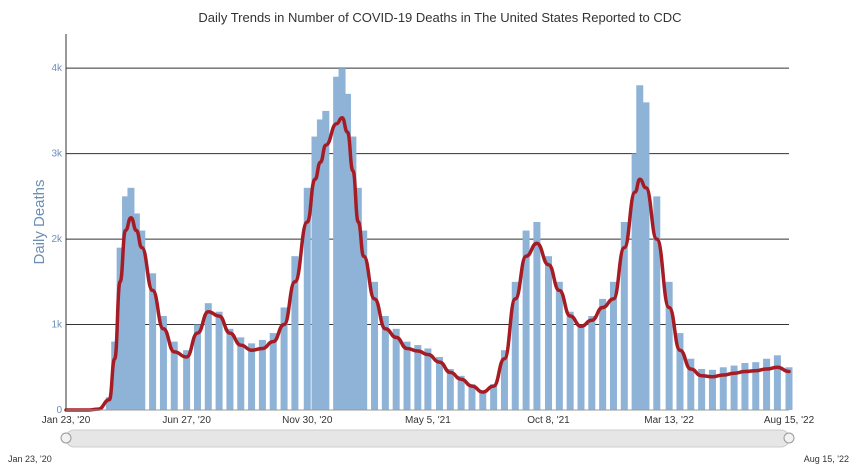  I want to click on y-tick-label: 2k, so click(57, 239).